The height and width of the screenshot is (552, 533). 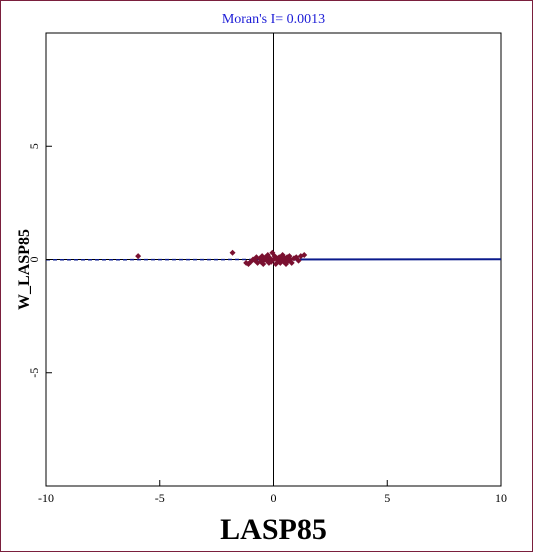 What do you see at coordinates (501, 498) in the screenshot?
I see `x-tick-label: 10` at bounding box center [501, 498].